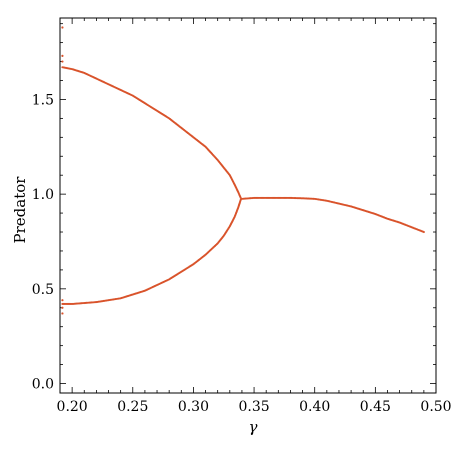 This screenshot has width=474, height=449. Describe the element at coordinates (314, 407) in the screenshot. I see `x-tick-label: 0.40` at that location.